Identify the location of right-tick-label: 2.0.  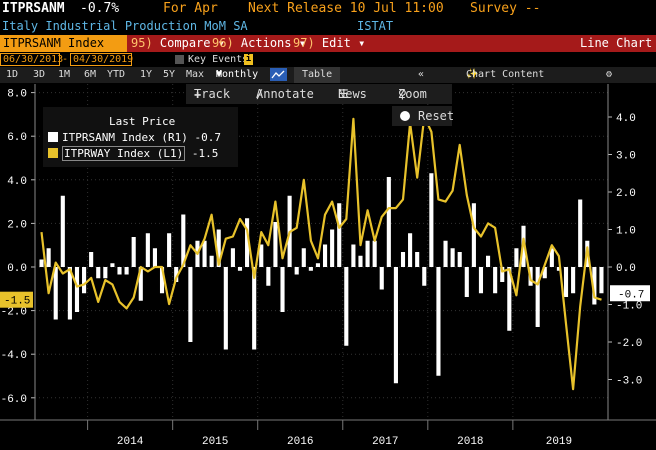
(626, 194).